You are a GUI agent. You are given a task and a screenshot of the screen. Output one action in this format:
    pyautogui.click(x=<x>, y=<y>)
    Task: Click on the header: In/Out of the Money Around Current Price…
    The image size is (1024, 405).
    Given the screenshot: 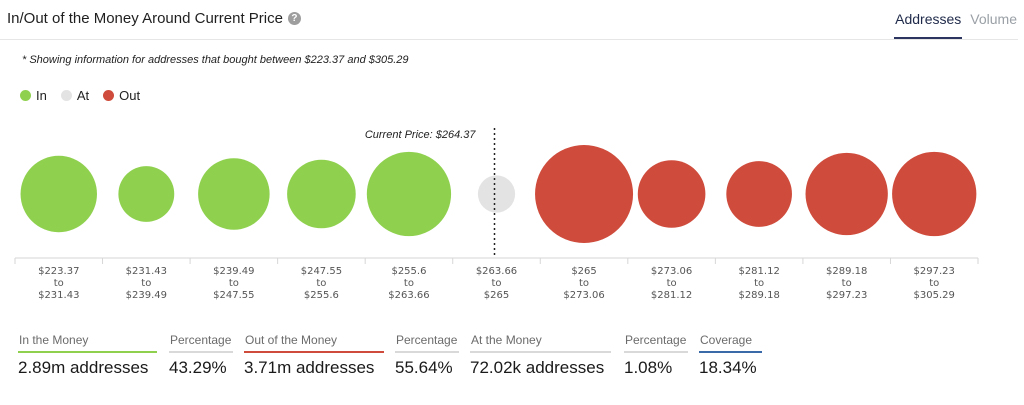 What is the action you would take?
    pyautogui.click(x=512, y=20)
    